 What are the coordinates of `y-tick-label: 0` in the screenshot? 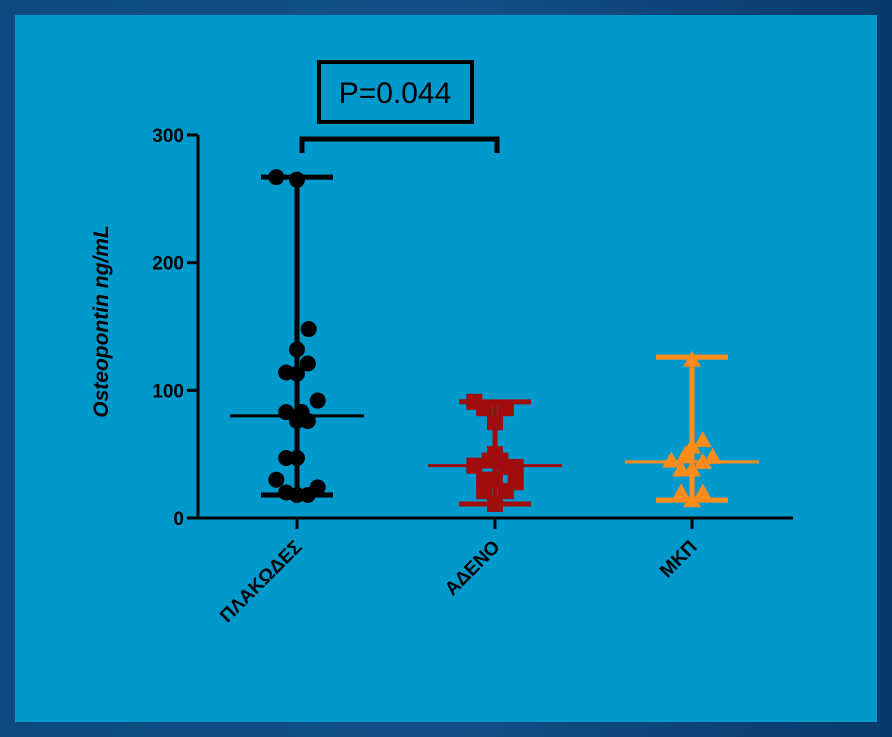 It's located at (178, 519).